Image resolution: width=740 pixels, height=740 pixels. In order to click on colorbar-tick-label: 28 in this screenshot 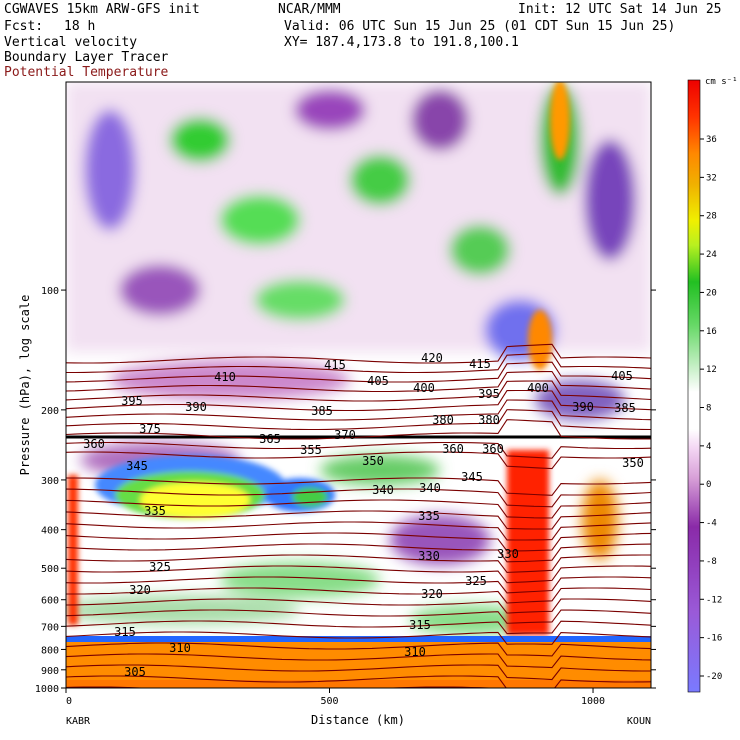, I will do `click(711, 217)`.